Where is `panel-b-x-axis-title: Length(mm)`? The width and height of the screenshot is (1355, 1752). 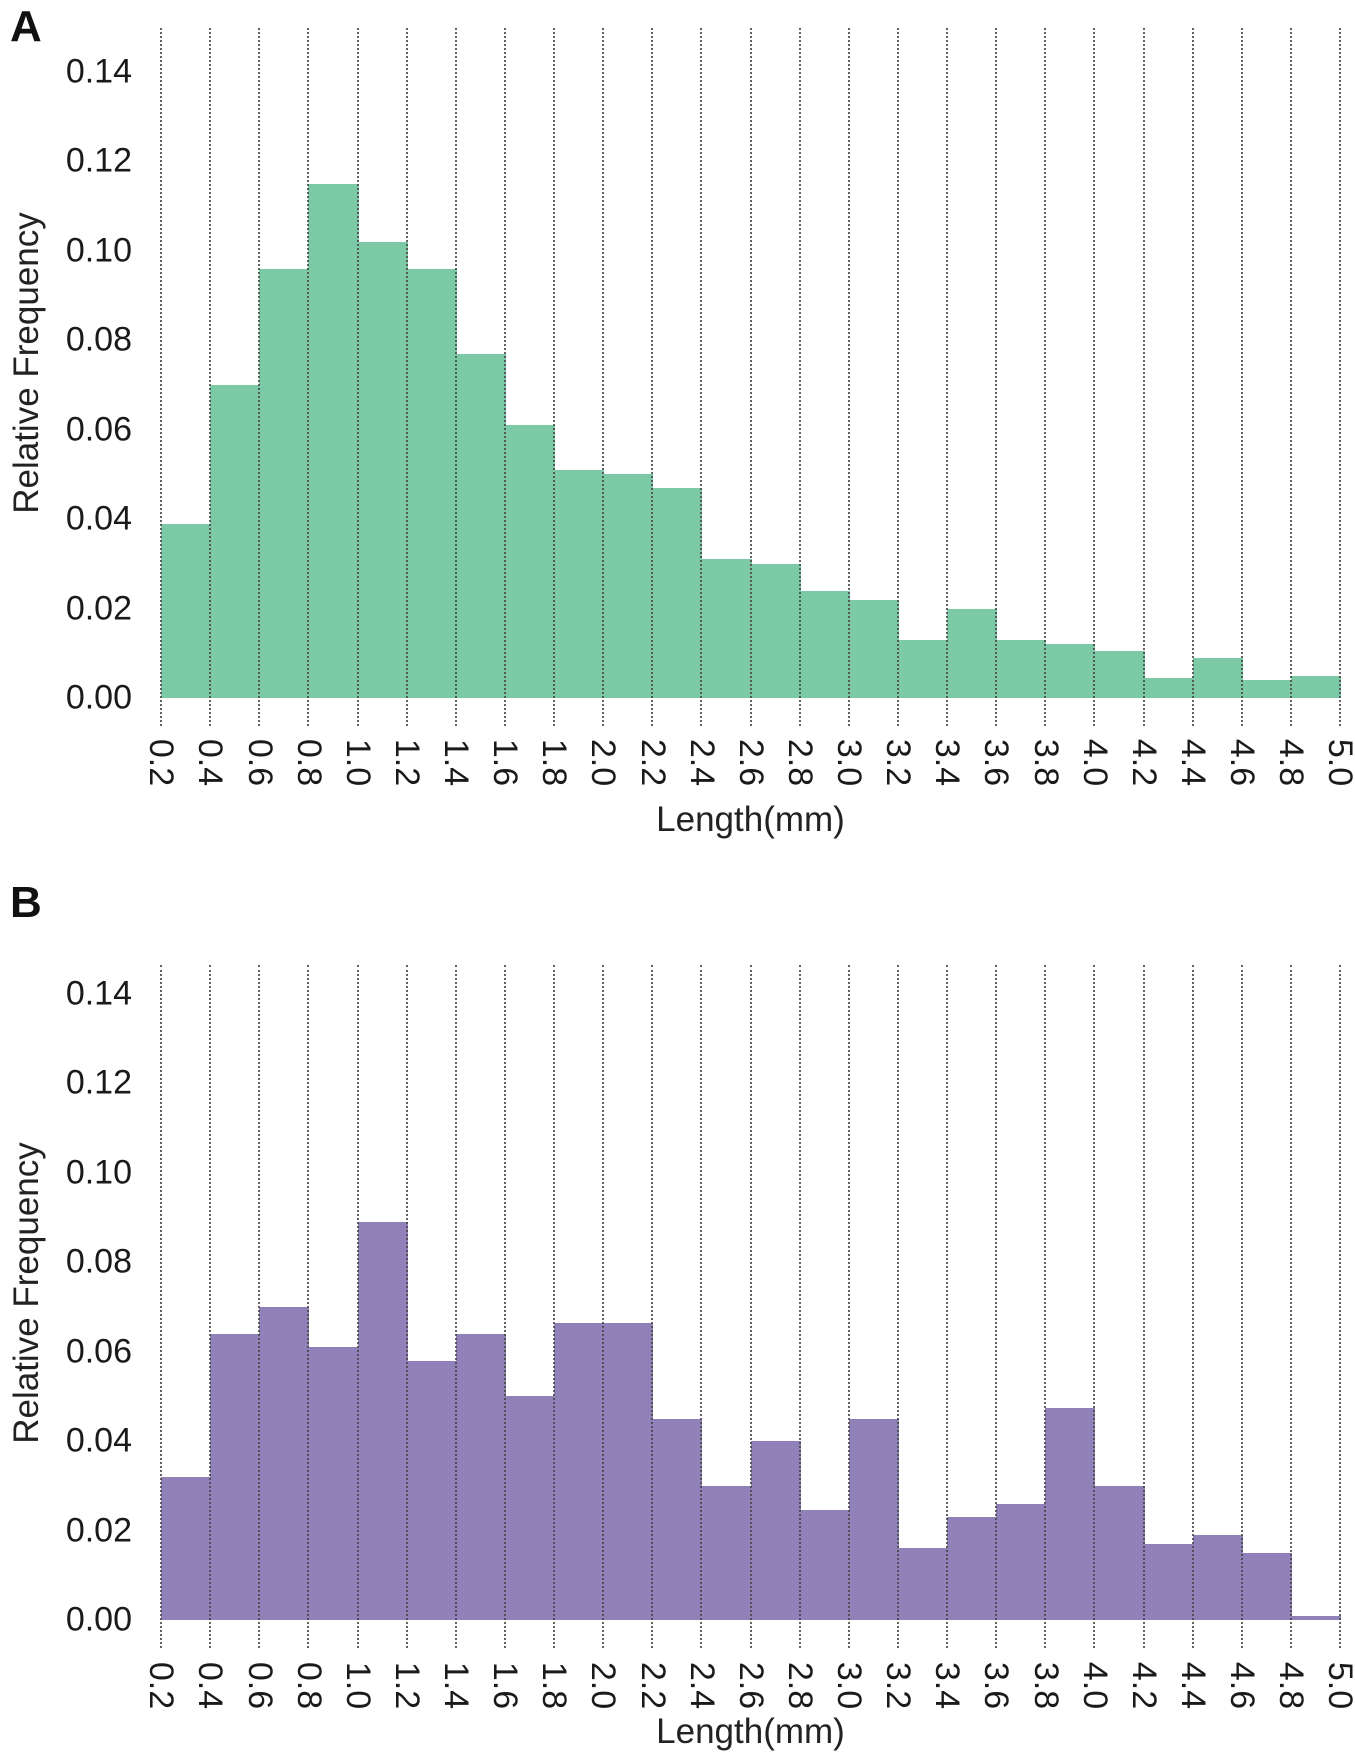 panel-b-x-axis-title: Length(mm) is located at coordinates (750, 1731).